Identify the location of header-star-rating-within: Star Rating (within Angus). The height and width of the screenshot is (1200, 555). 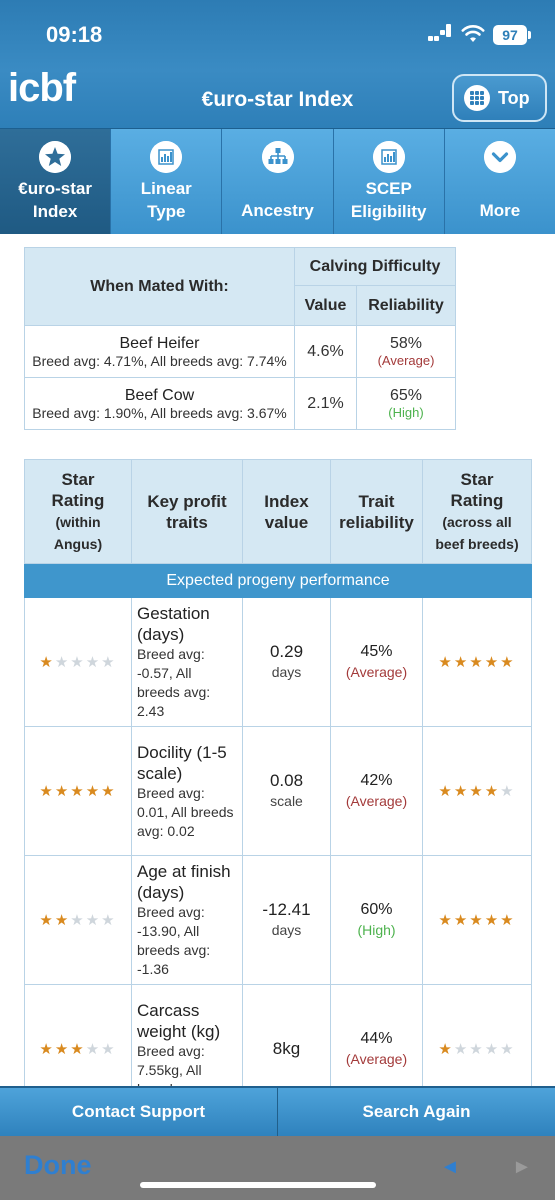
(78, 511).